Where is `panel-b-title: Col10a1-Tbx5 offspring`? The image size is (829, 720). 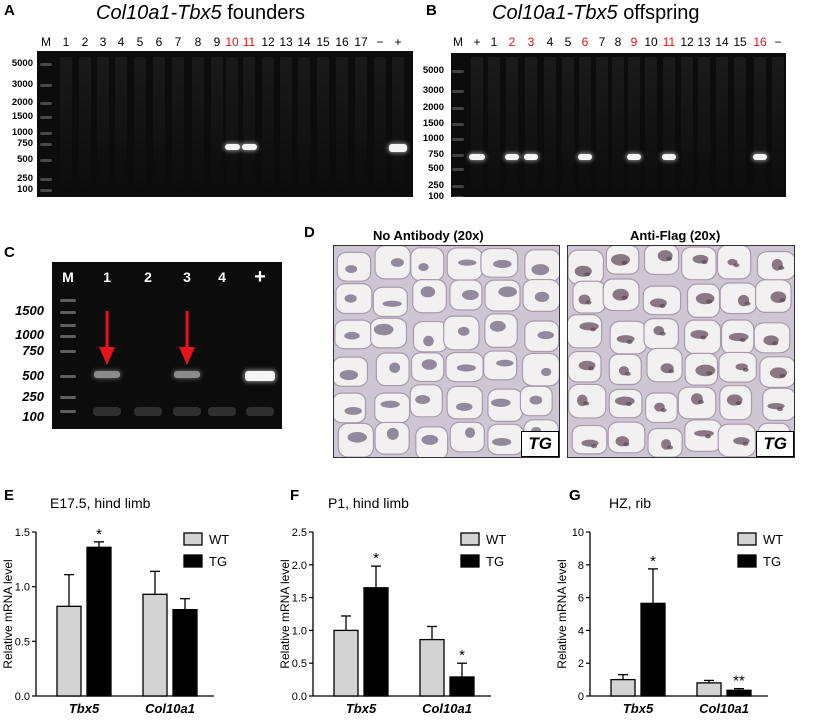
panel-b-title: Col10a1-Tbx5 offspring is located at coordinates (596, 13).